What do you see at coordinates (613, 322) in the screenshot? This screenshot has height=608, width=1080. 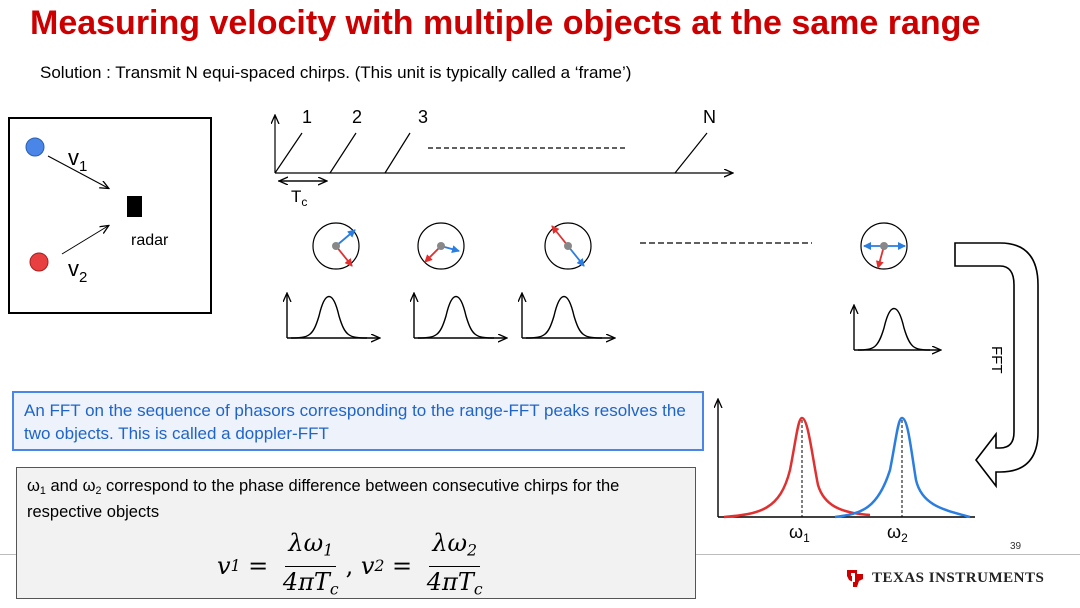 I see `range-fft-plots` at bounding box center [613, 322].